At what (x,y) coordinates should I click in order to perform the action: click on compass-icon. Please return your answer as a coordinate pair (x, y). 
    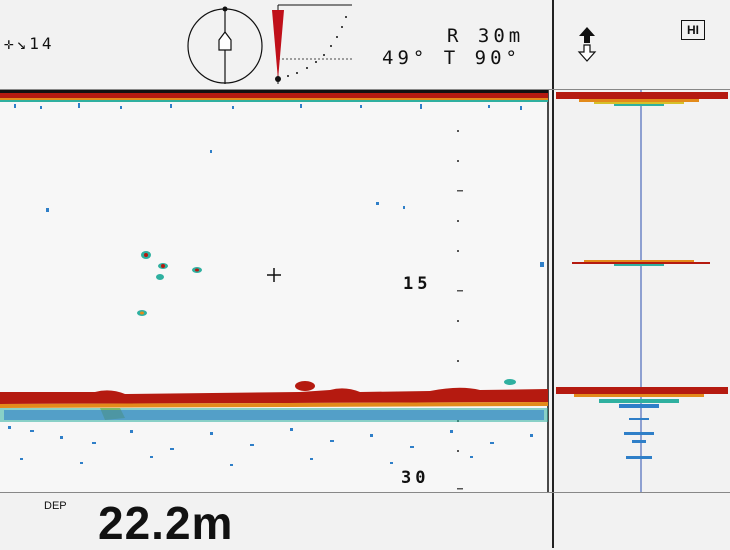
    Looking at the image, I should click on (225, 45).